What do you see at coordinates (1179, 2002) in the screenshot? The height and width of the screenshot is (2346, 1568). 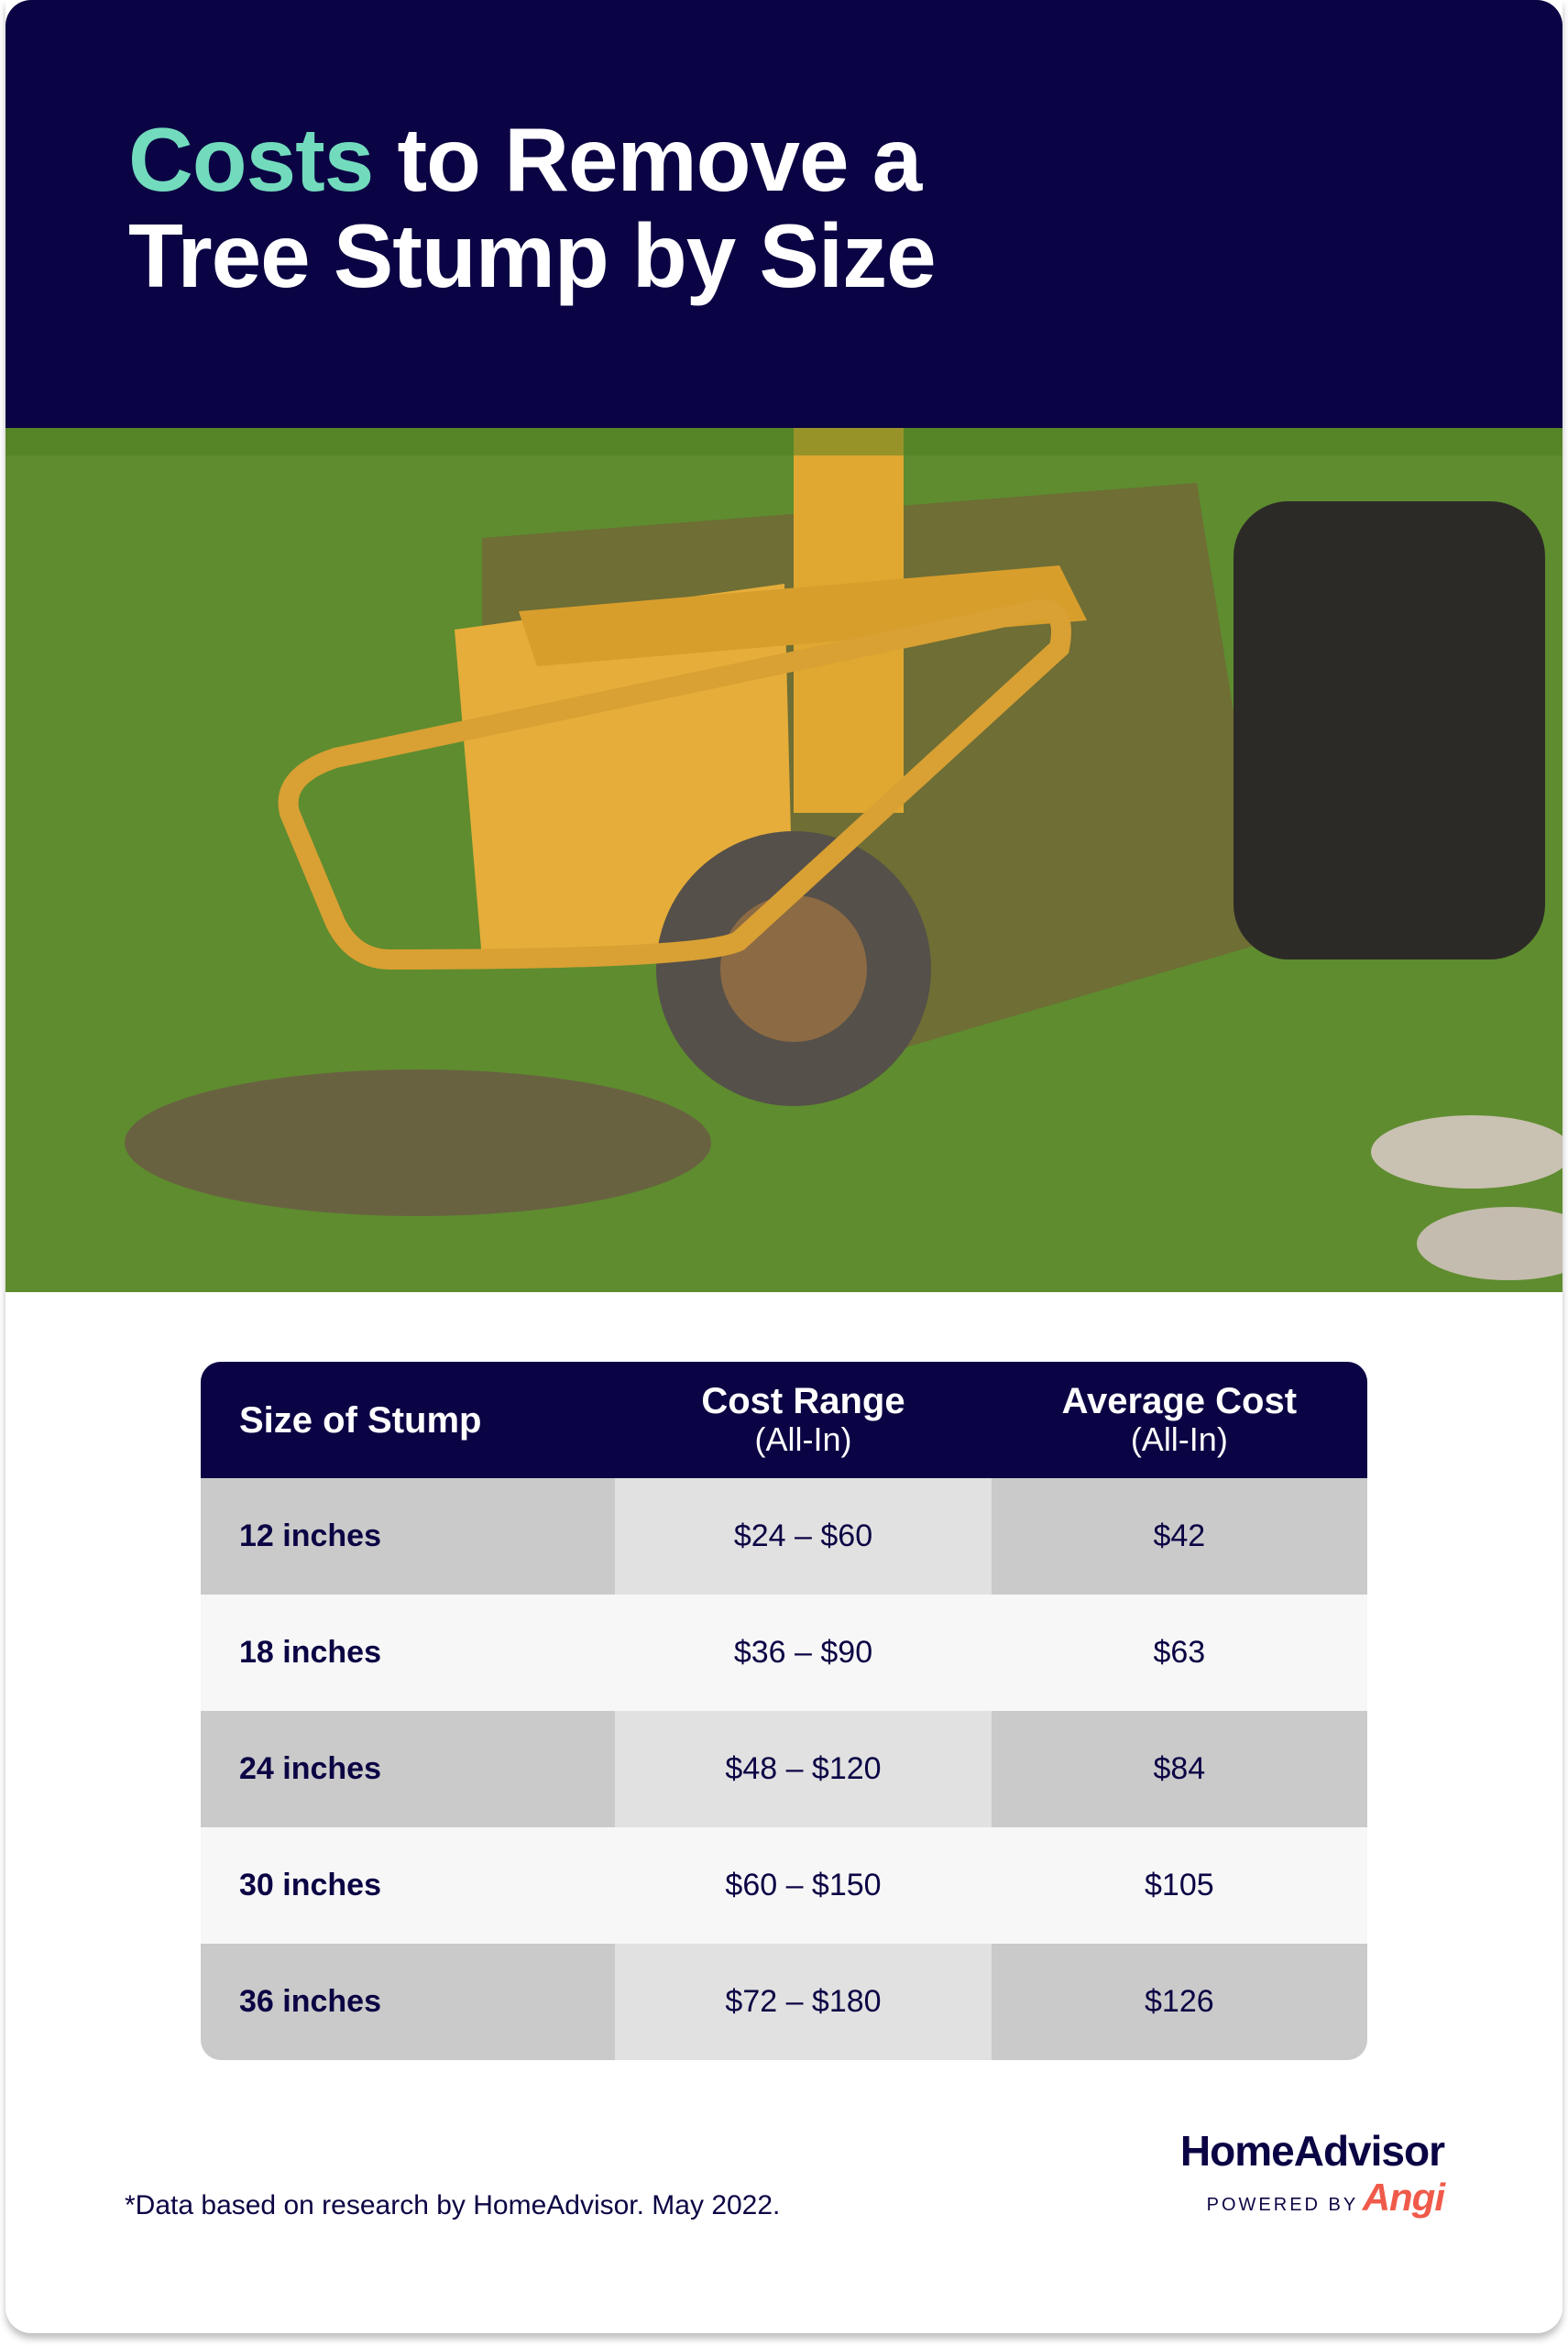 I see `cell-average-cost: $126` at bounding box center [1179, 2002].